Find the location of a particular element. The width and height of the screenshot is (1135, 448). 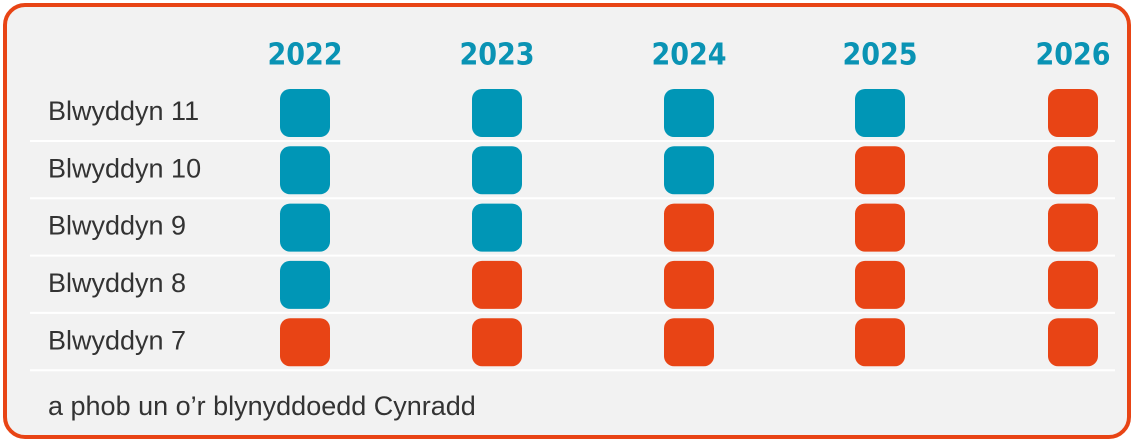

row-label: Blwyddyn 7 is located at coordinates (117, 340).